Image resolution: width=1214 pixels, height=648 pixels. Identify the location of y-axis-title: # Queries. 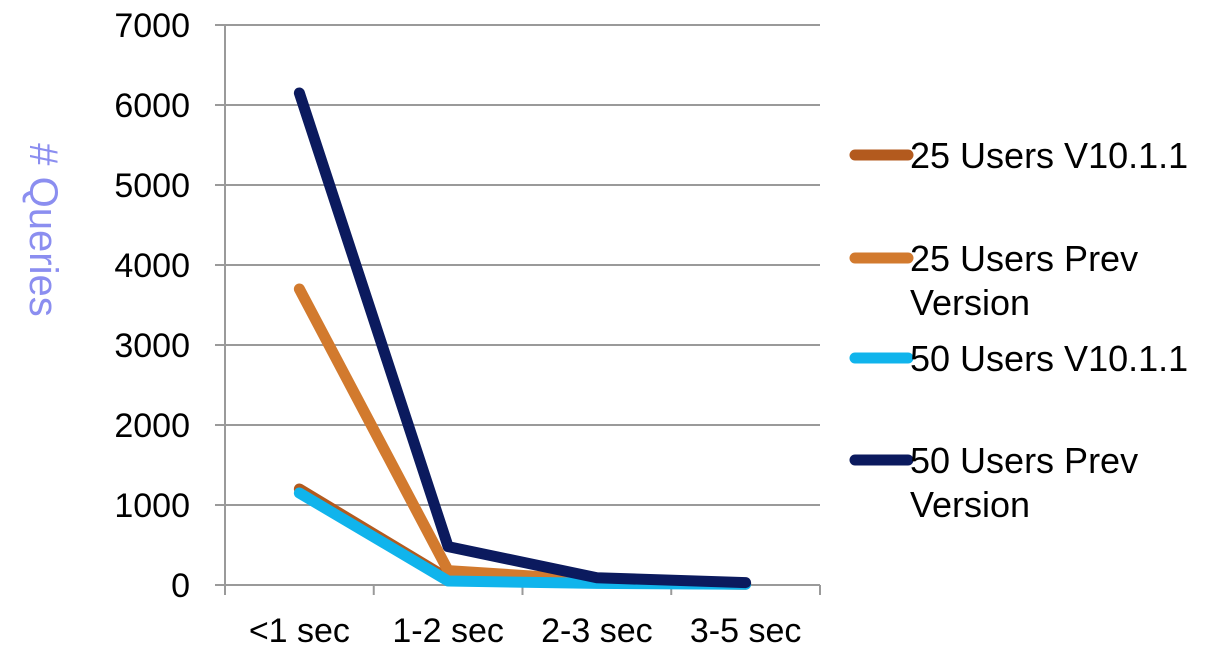
(43, 229).